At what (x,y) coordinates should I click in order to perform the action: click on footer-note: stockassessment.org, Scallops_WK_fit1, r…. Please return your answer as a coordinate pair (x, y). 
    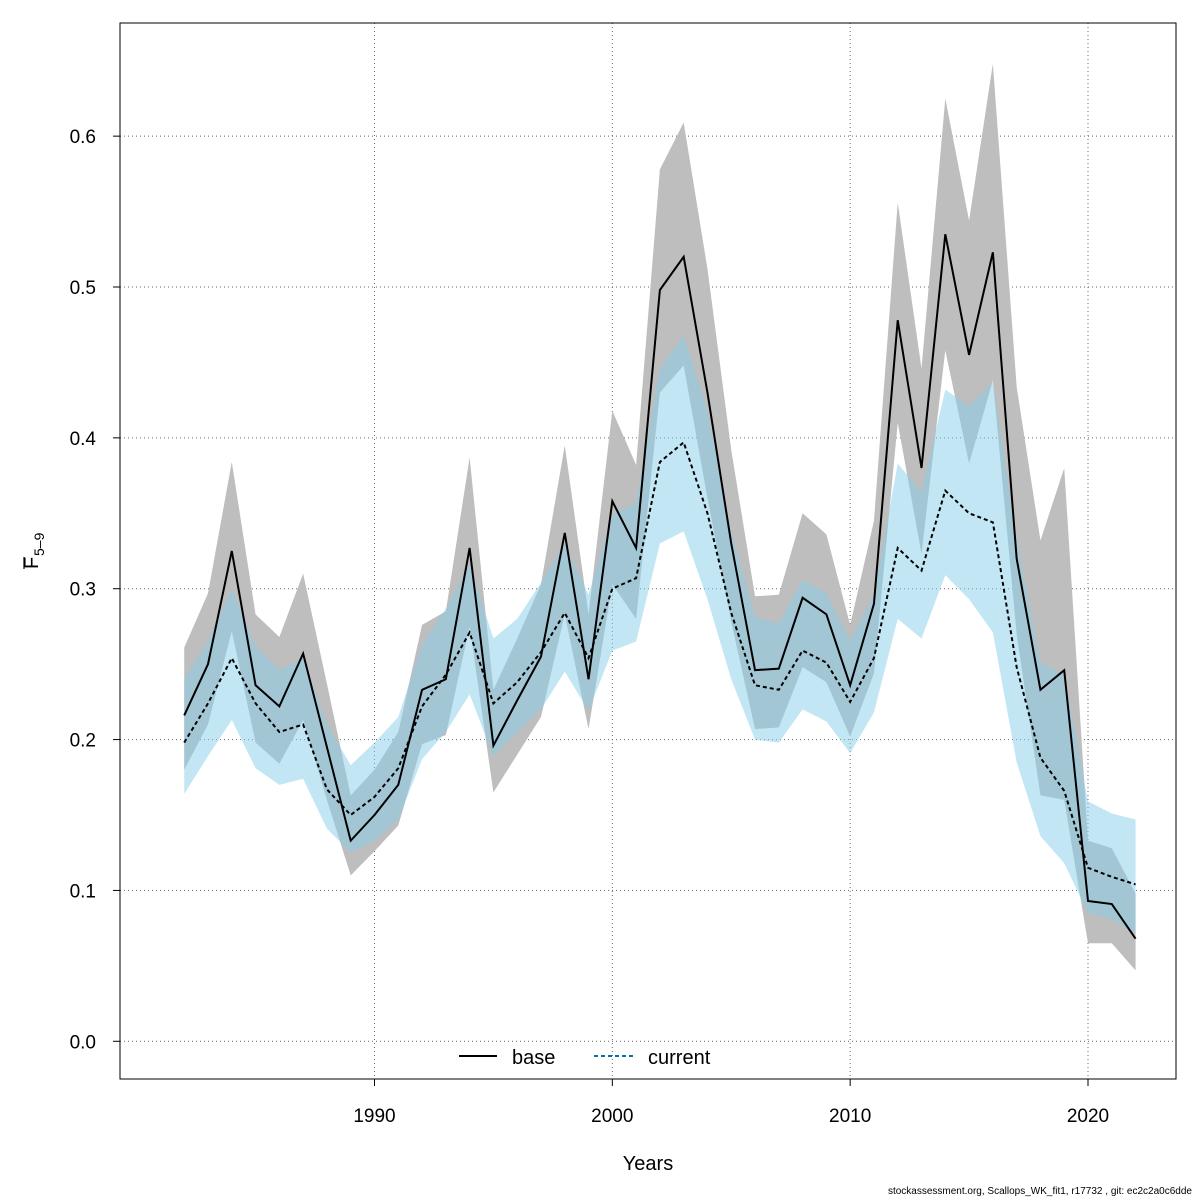
    Looking at the image, I should click on (1039, 1191).